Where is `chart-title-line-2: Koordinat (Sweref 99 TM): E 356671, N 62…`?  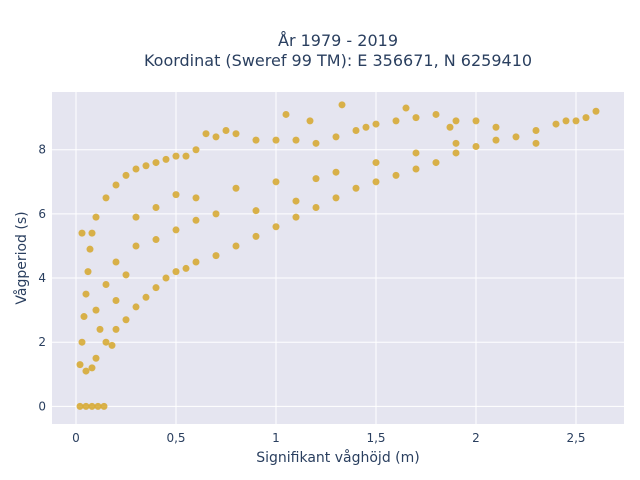
chart-title-line-2: Koordinat (Sweref 99 TM): E 356671, N 62… is located at coordinates (338, 60).